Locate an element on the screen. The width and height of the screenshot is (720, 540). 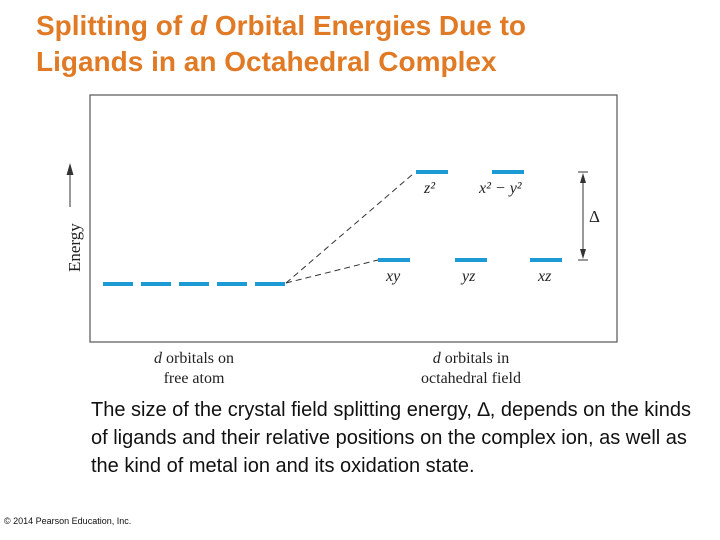
label-yz: yz is located at coordinates (468, 276).